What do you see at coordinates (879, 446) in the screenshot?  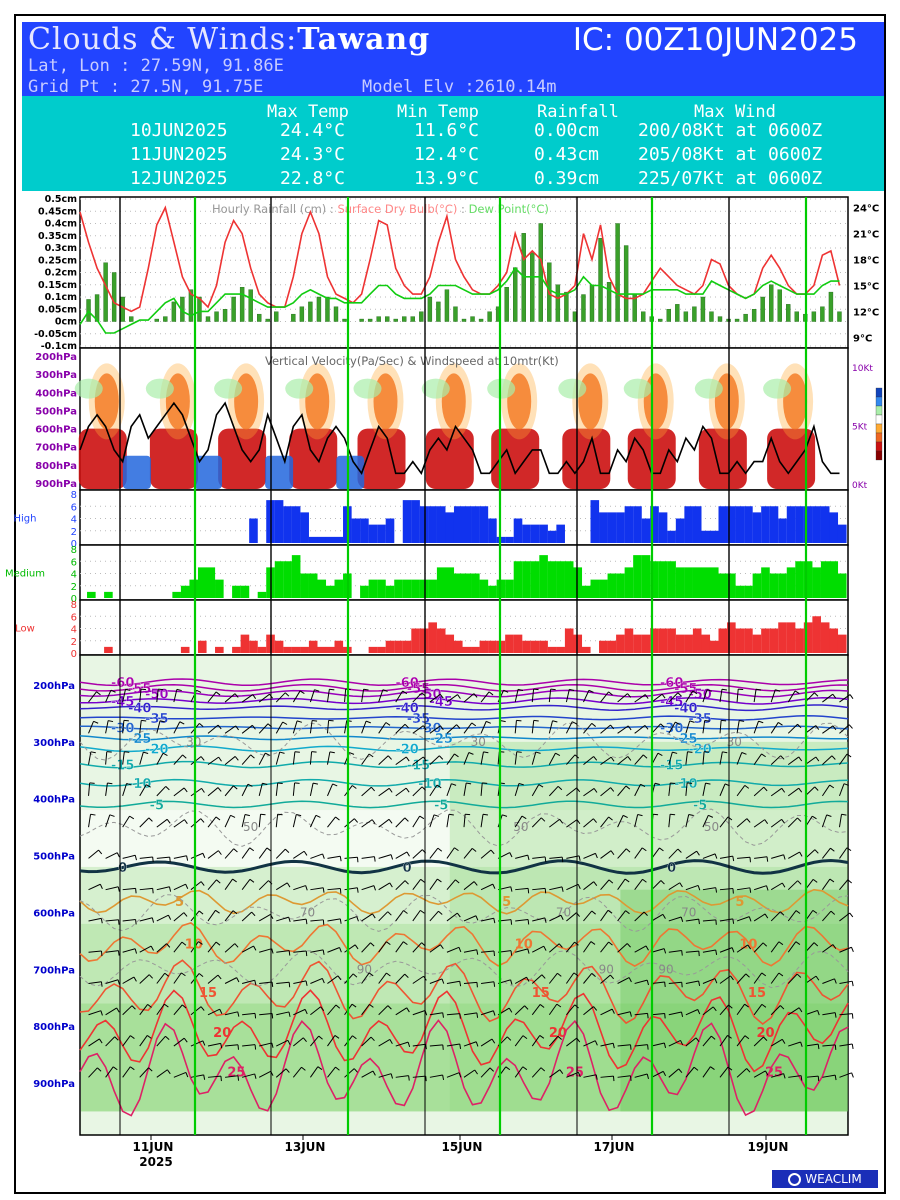 I see `vv-legend-swatch` at bounding box center [879, 446].